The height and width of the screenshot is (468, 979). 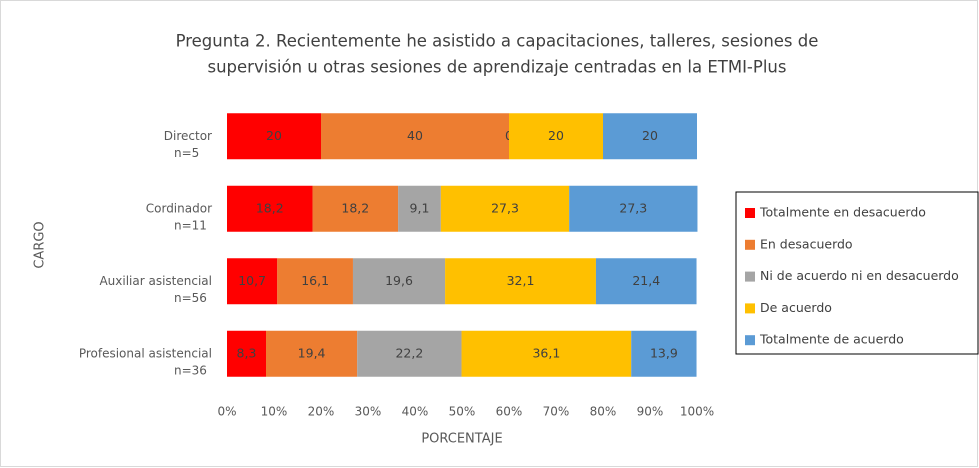 What do you see at coordinates (831, 339) in the screenshot?
I see `legend-label: Totalmente de acuerdo` at bounding box center [831, 339].